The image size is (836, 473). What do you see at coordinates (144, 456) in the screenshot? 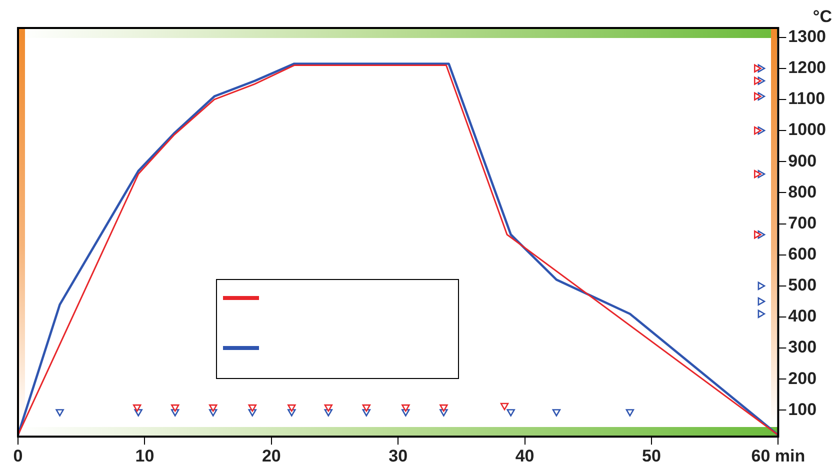
I see `x-tick-label: 10` at bounding box center [144, 456].